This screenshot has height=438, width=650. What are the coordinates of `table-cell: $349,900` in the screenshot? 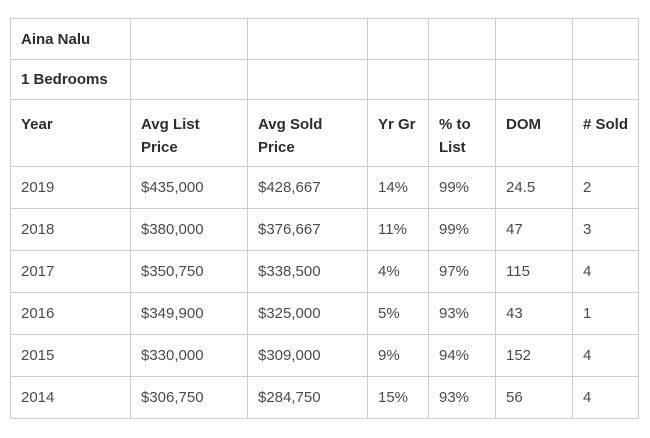 It's located at (189, 313).